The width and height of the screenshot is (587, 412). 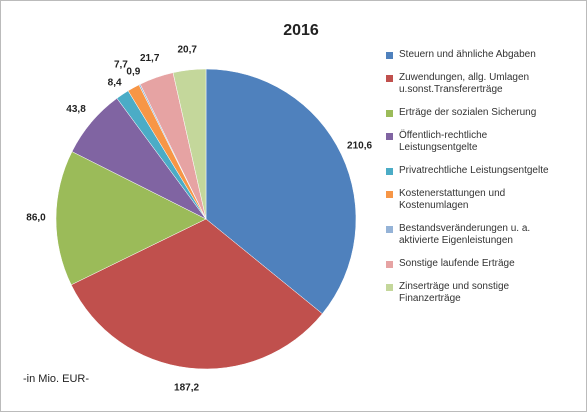 What do you see at coordinates (452, 199) in the screenshot?
I see `legend-label: Kostenerstattungen und Kostenumlagen` at bounding box center [452, 199].